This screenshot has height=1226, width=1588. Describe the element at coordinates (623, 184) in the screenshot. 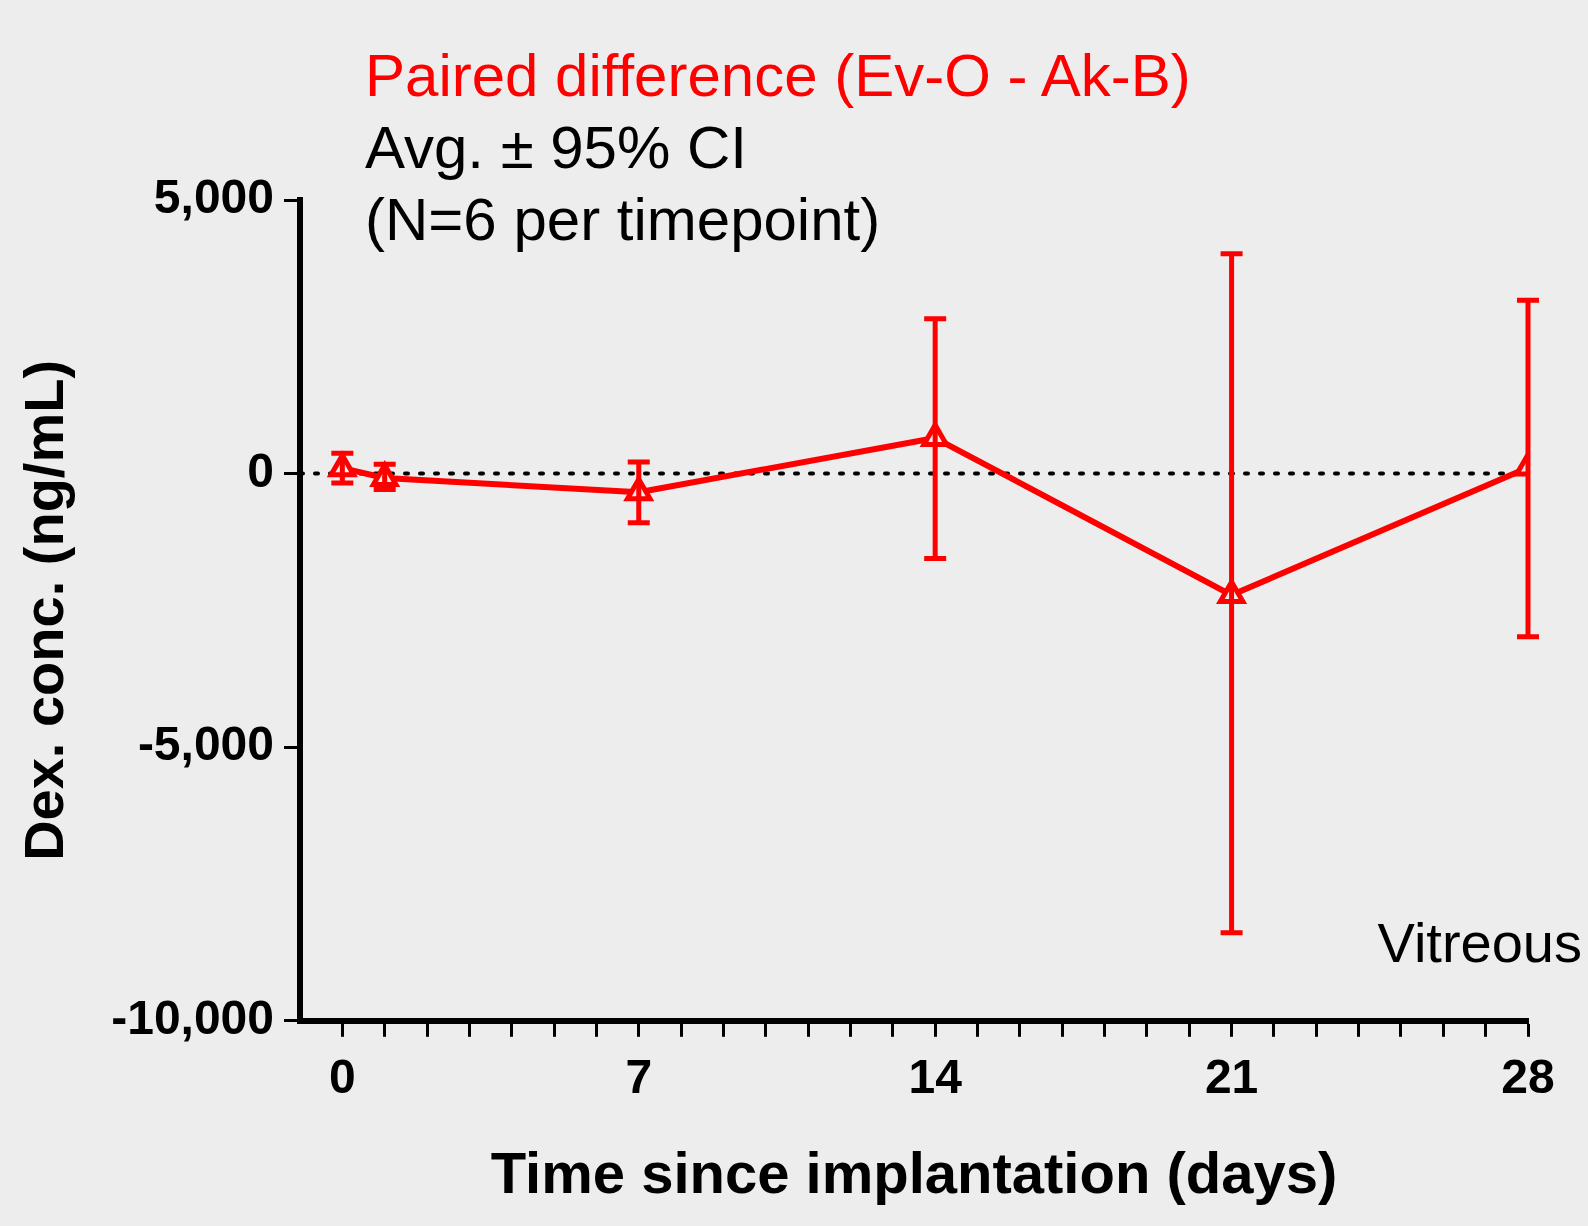

I see `chart-subtitle: Avg. ± 95% CI (N=6 per timepoint)` at that location.